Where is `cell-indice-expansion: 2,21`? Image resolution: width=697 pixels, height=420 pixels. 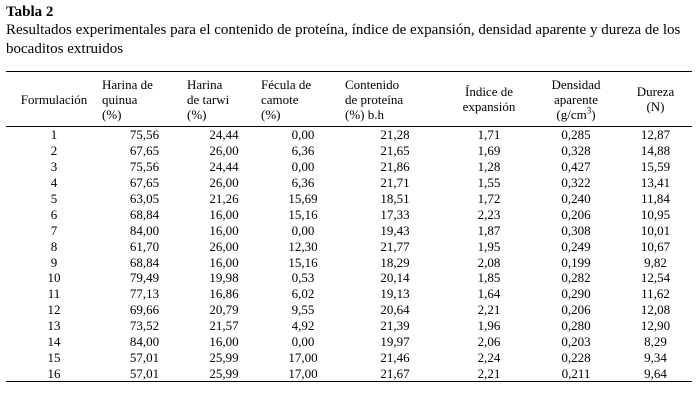 cell-indice-expansion: 2,21 is located at coordinates (489, 310).